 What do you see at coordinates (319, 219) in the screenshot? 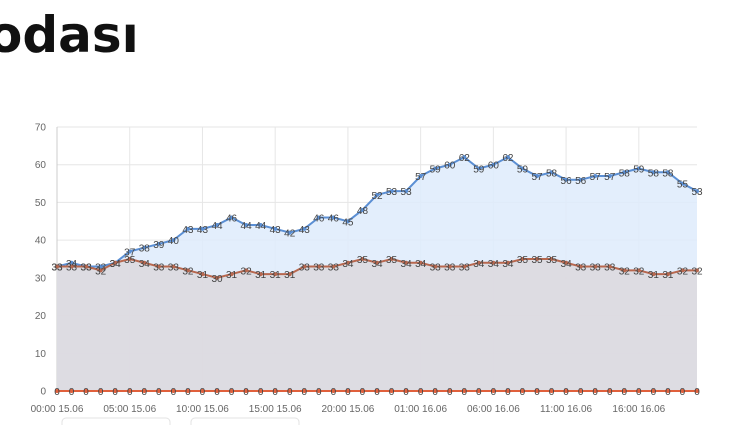
I see `data-label: 46` at bounding box center [319, 219].